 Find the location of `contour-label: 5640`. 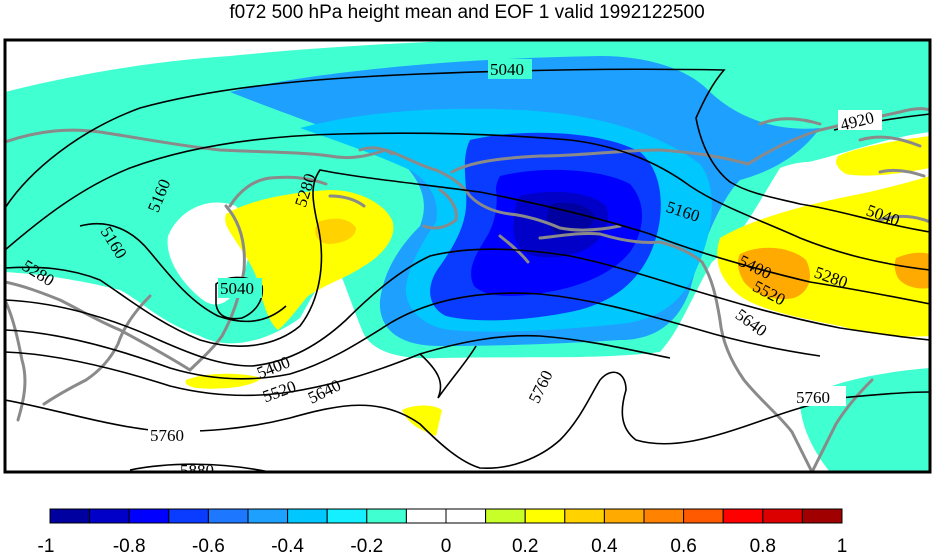

contour-label: 5640 is located at coordinates (324, 392).